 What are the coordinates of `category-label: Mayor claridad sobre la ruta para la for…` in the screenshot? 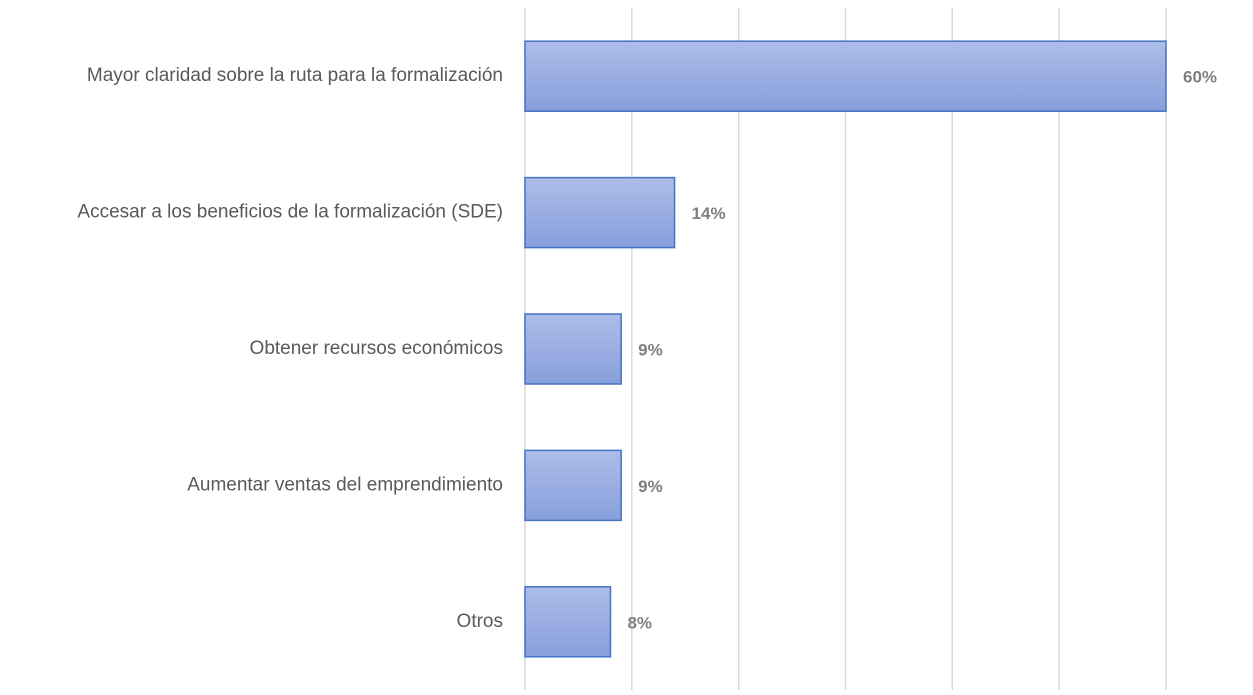 It's located at (295, 75).